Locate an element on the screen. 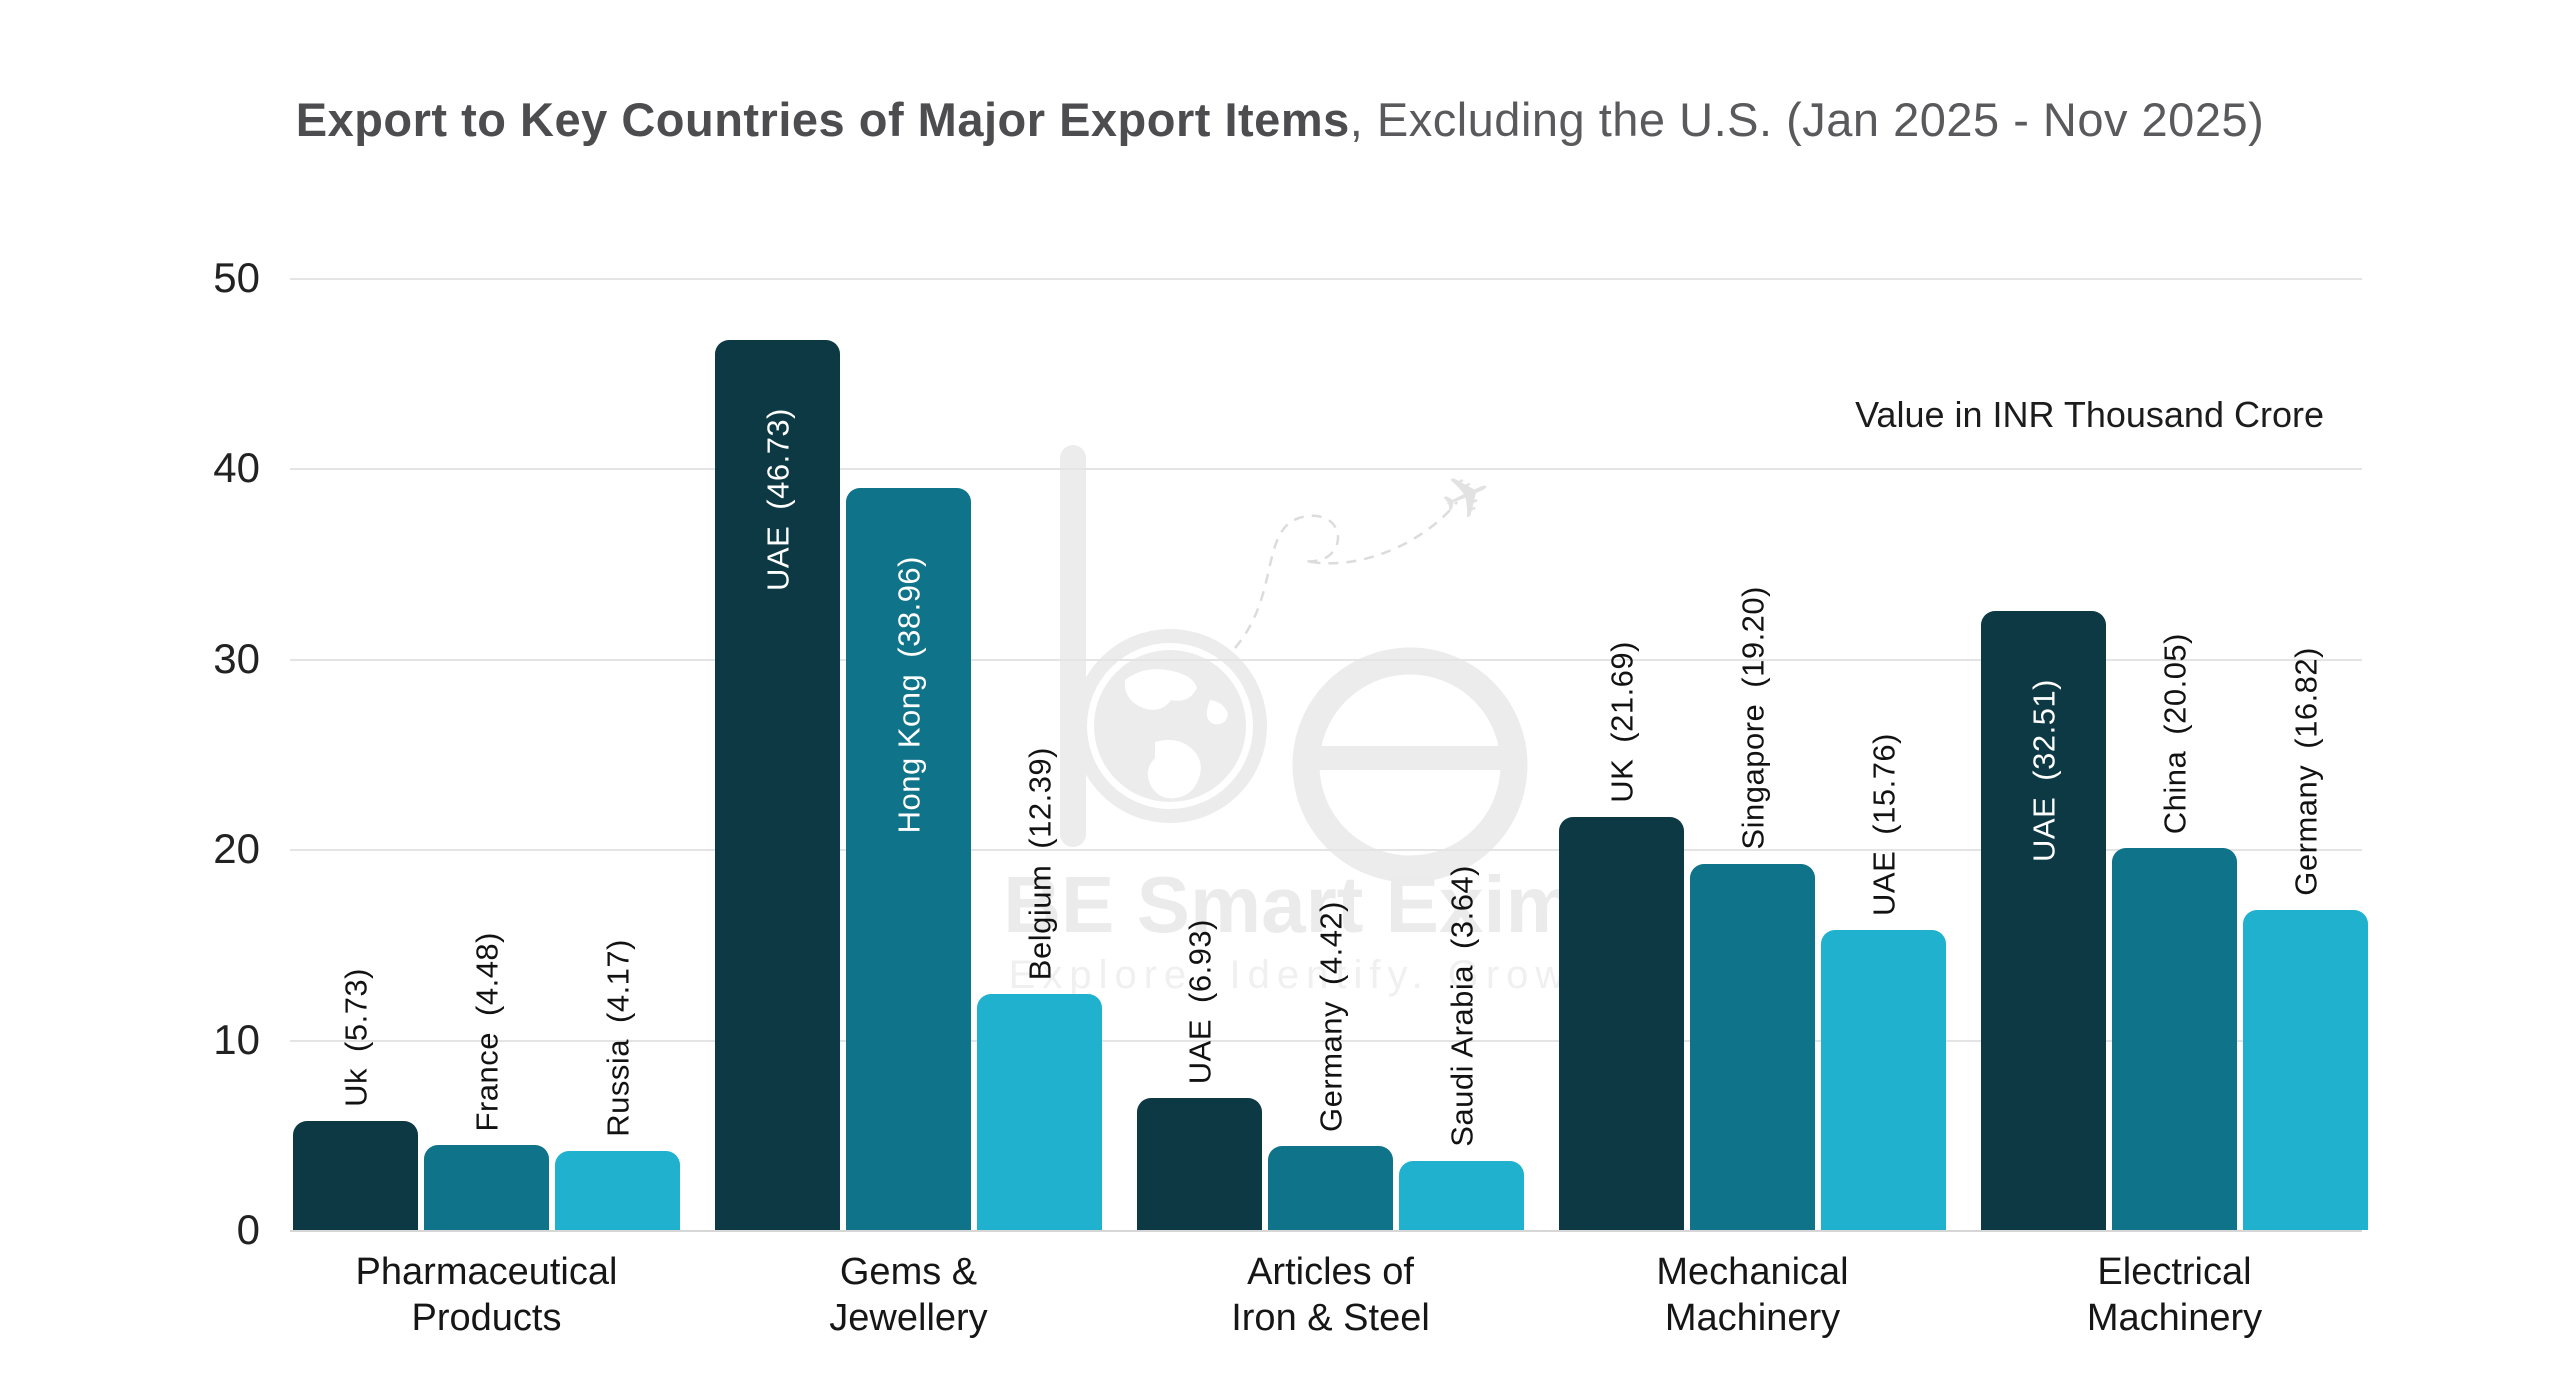 Image resolution: width=2560 pixels, height=1380 pixels. bar-wrap: Germany (4.42) is located at coordinates (1330, 1065).